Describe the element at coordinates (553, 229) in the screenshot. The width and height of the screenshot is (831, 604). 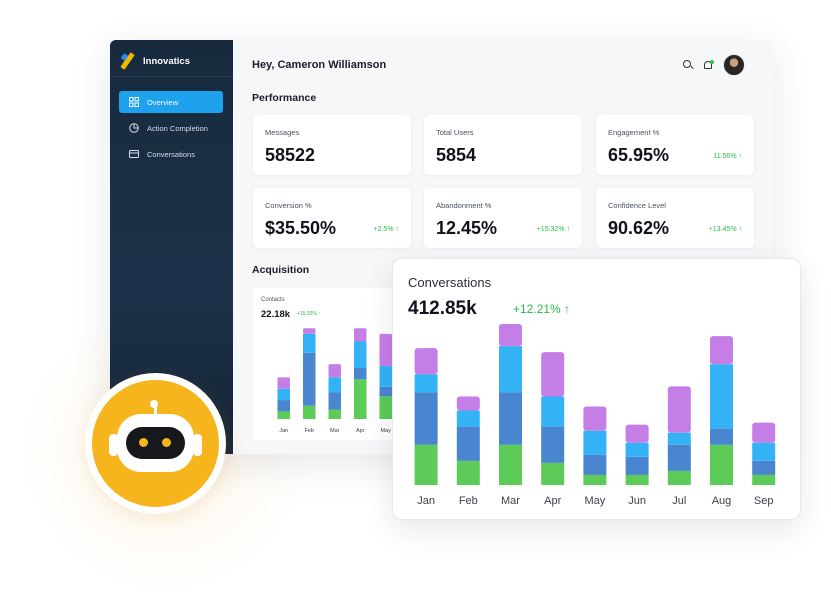
I see `stat-delta: +15.32% ↑` at that location.